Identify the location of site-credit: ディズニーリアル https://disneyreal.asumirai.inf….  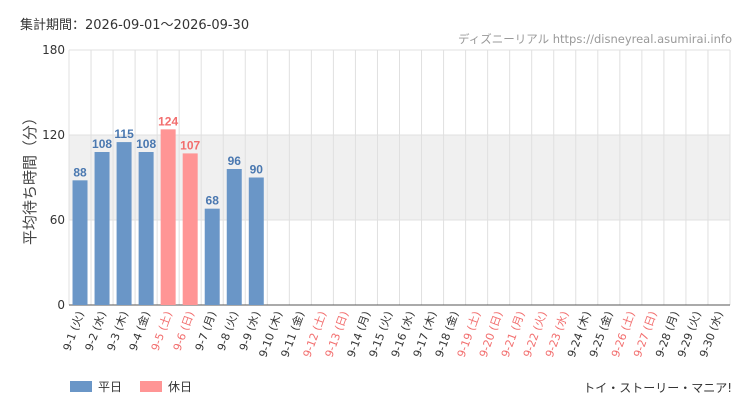
(595, 39).